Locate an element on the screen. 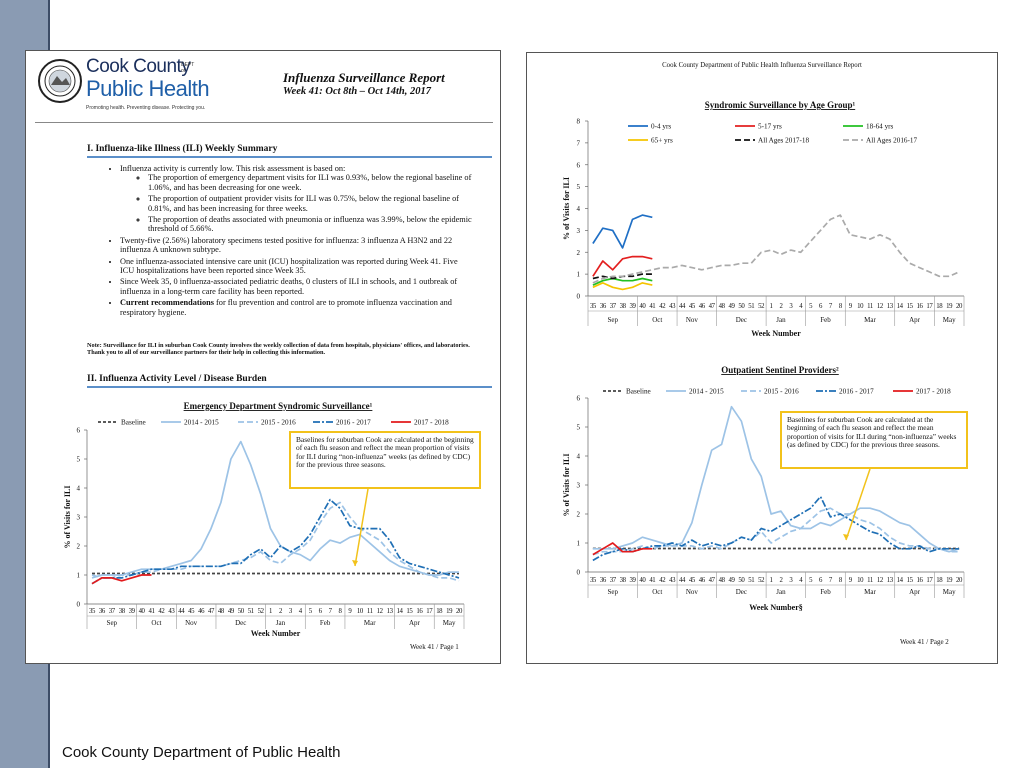 The height and width of the screenshot is (768, 1024). month-label: May is located at coordinates (449, 623).